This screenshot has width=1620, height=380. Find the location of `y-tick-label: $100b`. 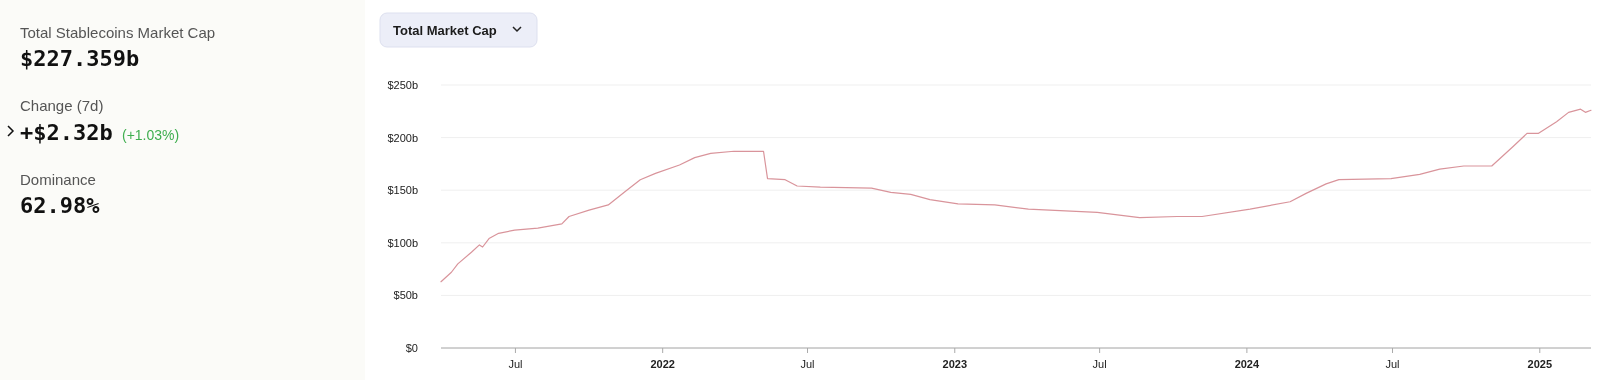

y-tick-label: $100b is located at coordinates (402, 242).